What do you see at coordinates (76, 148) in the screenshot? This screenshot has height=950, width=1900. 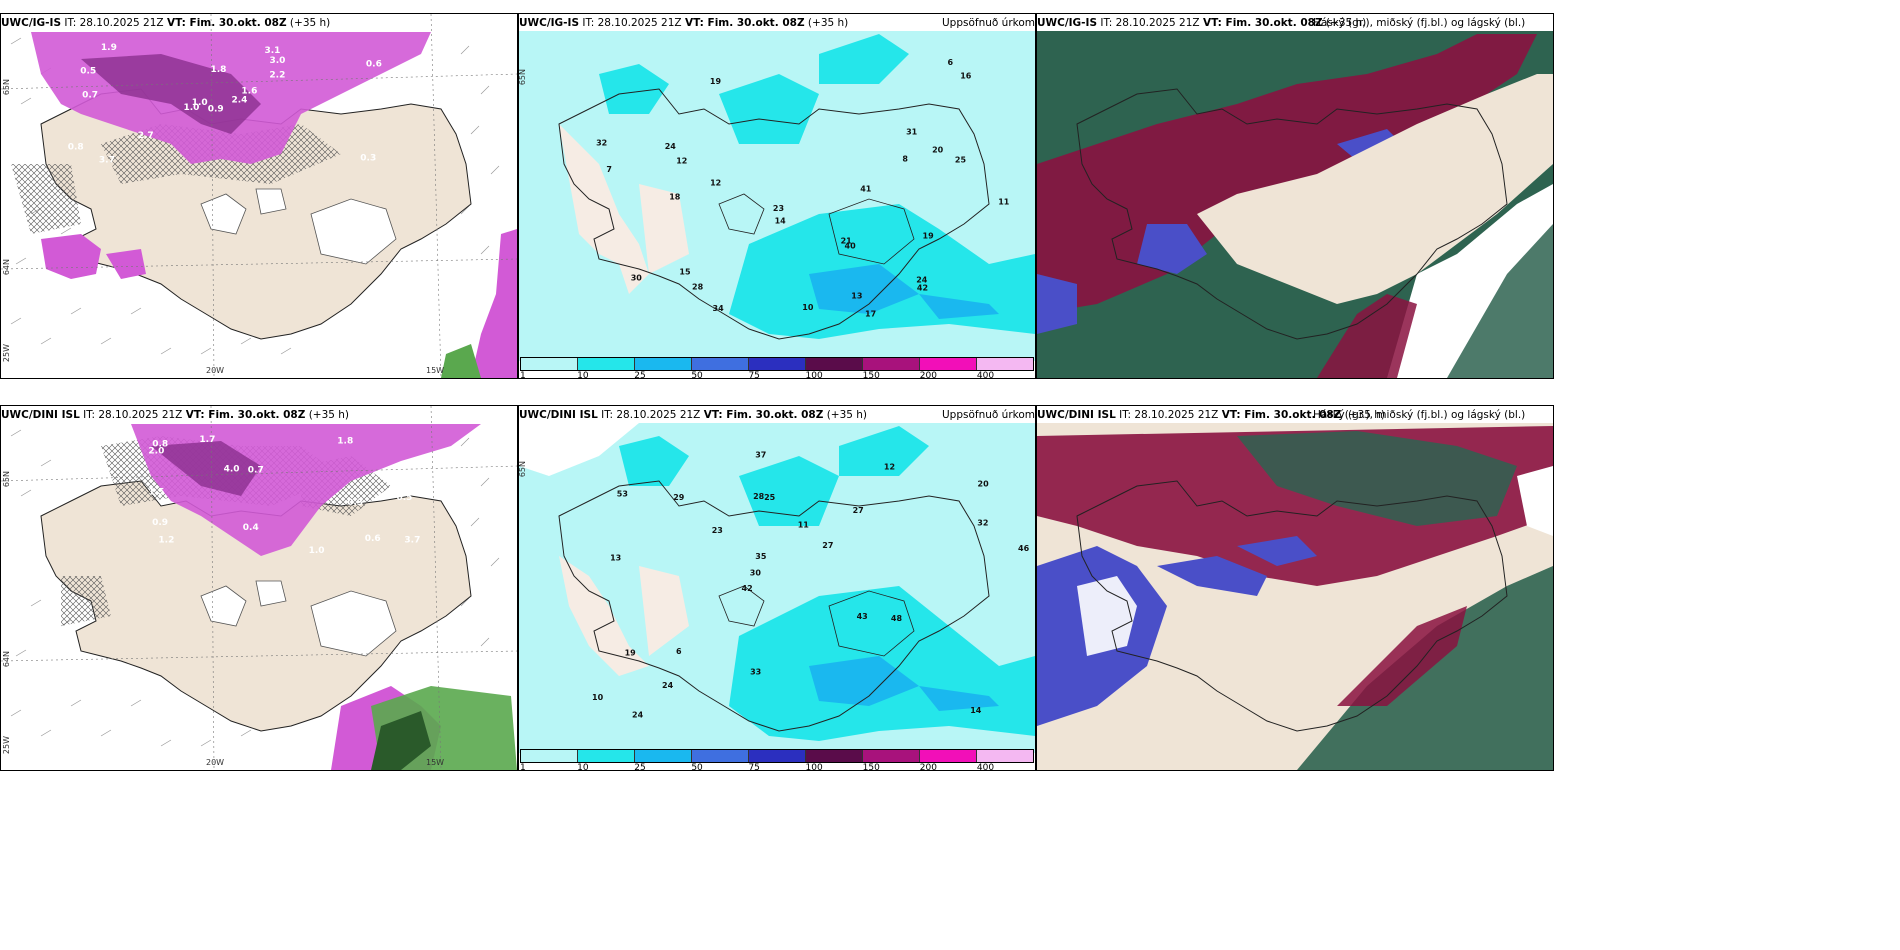 I see `value-label: 0.8` at bounding box center [76, 148].